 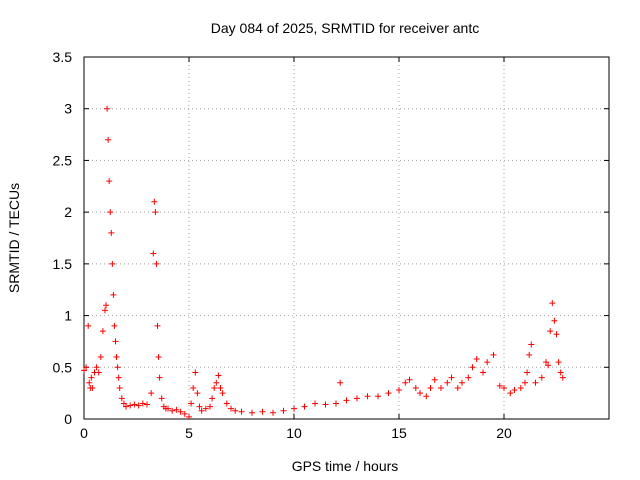 I want to click on y-tick-label: 3, so click(x=68, y=109).